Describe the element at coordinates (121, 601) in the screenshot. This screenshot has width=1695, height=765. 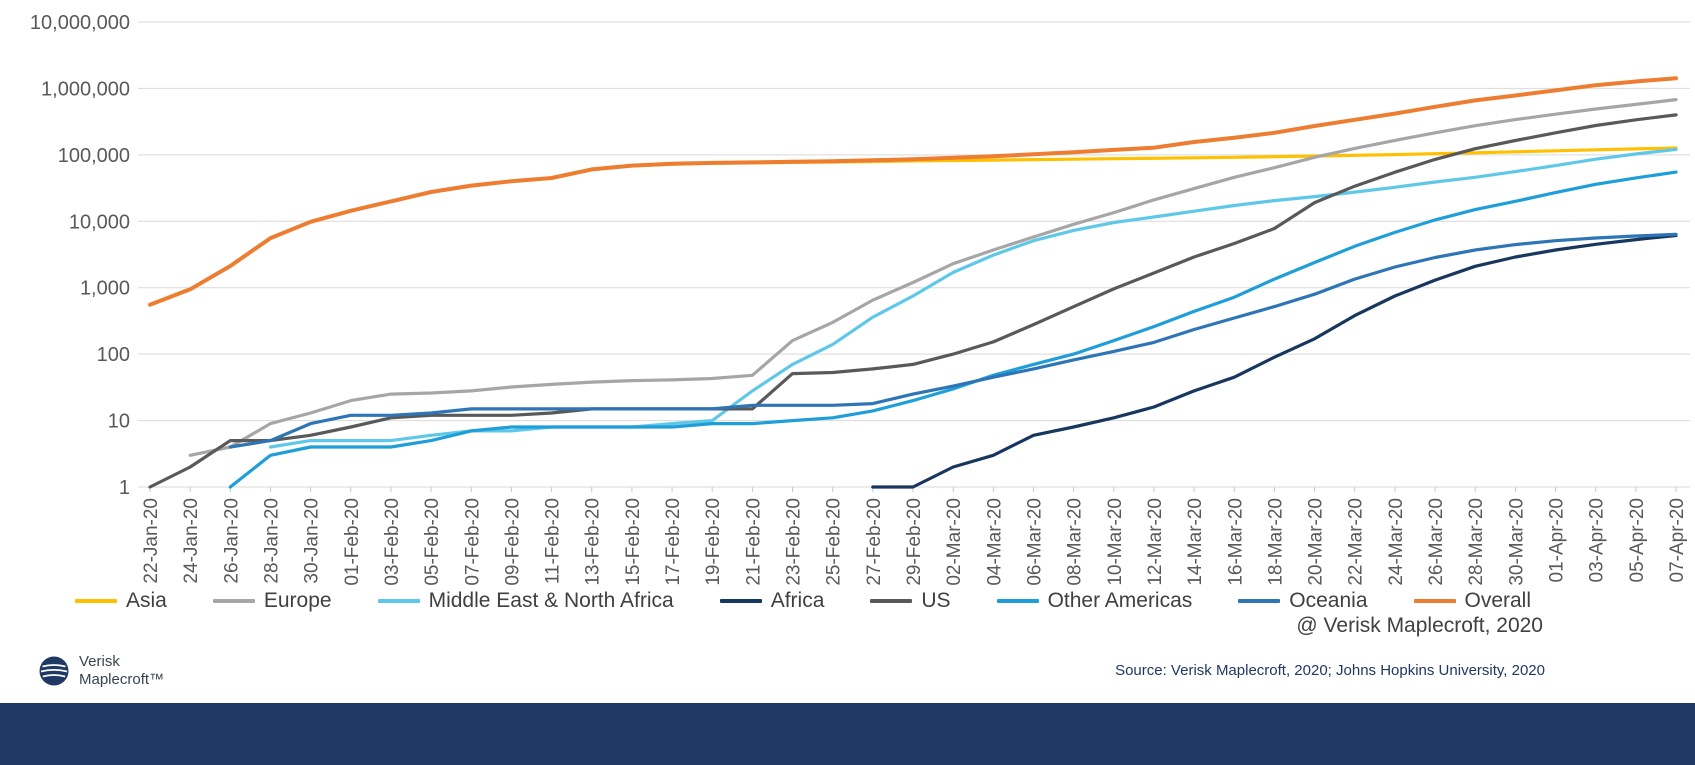
I see `legend-item-asia: Asia` at that location.